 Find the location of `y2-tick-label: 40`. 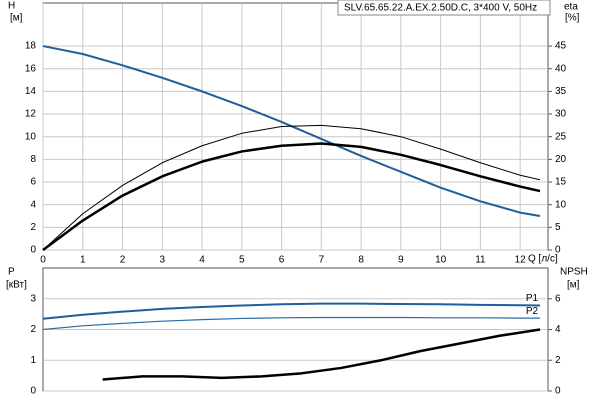

y2-tick-label: 40 is located at coordinates (561, 68).